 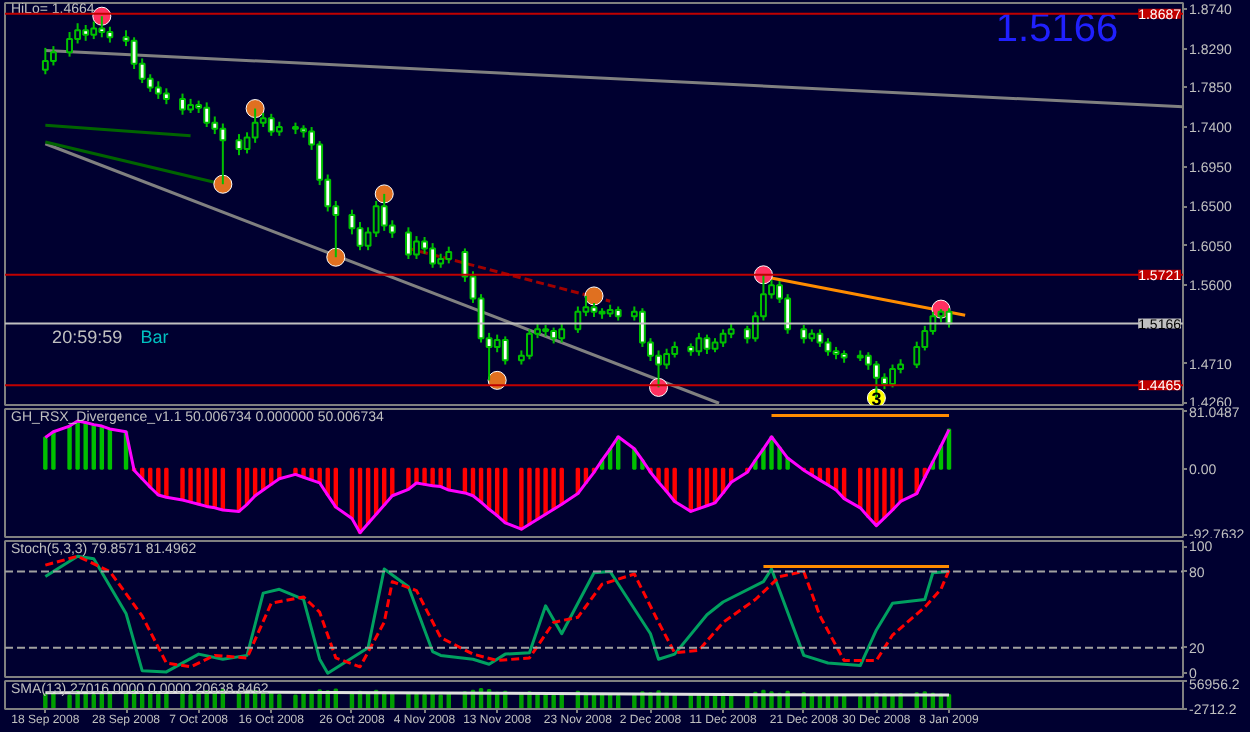 I want to click on annotation: 20:59:59, so click(x=87, y=336).